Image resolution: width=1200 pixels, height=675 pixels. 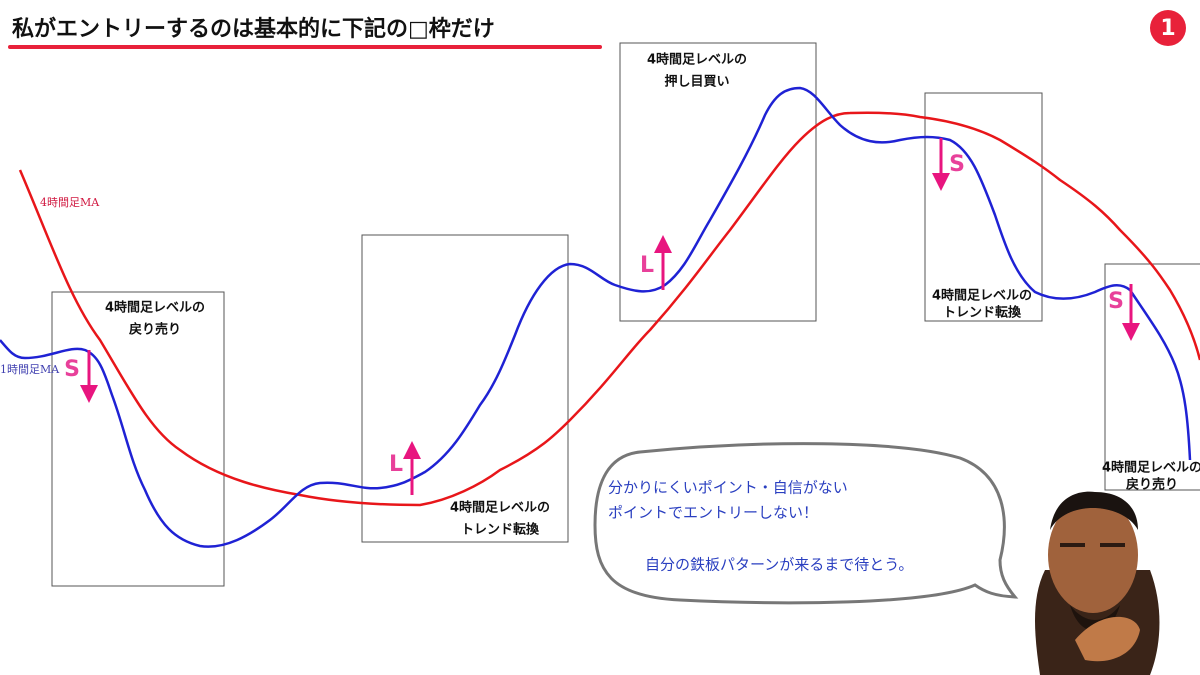 What do you see at coordinates (253, 29) in the screenshot?
I see `title: 私がエントリーするのは基本的に下記の□枠だけ` at bounding box center [253, 29].